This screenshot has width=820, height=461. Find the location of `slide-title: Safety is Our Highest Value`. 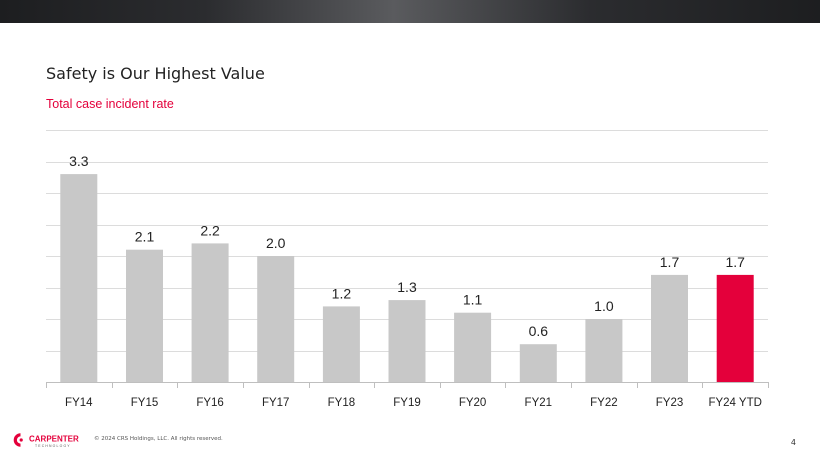

slide-title: Safety is Our Highest Value is located at coordinates (155, 73).